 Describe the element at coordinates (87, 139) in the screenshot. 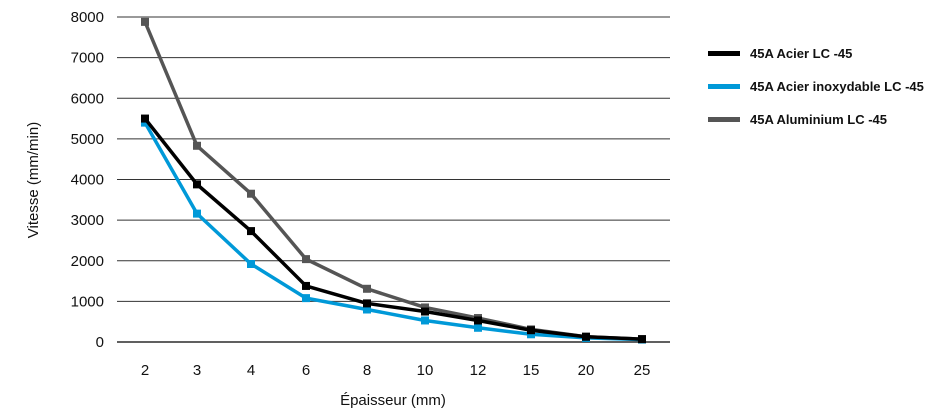

I see `y-tick-label: 5000` at that location.